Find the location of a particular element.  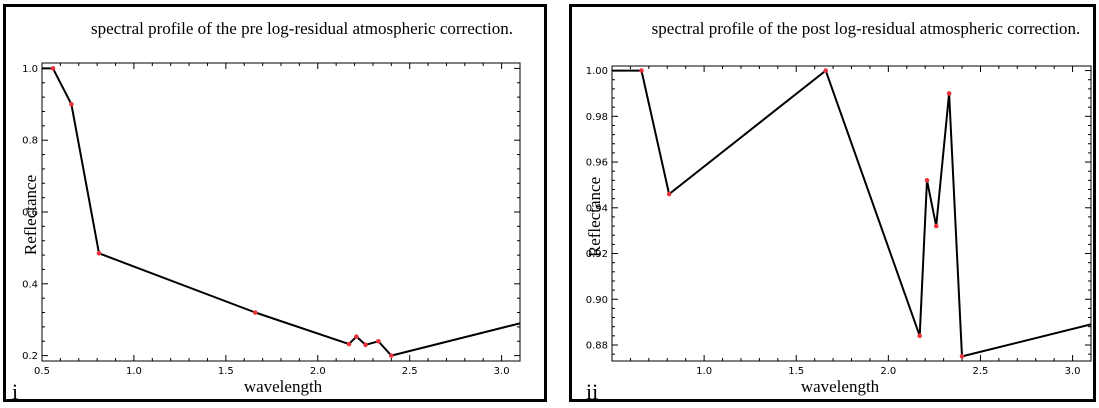

y-tick-label: 0.4 is located at coordinates (30, 284).